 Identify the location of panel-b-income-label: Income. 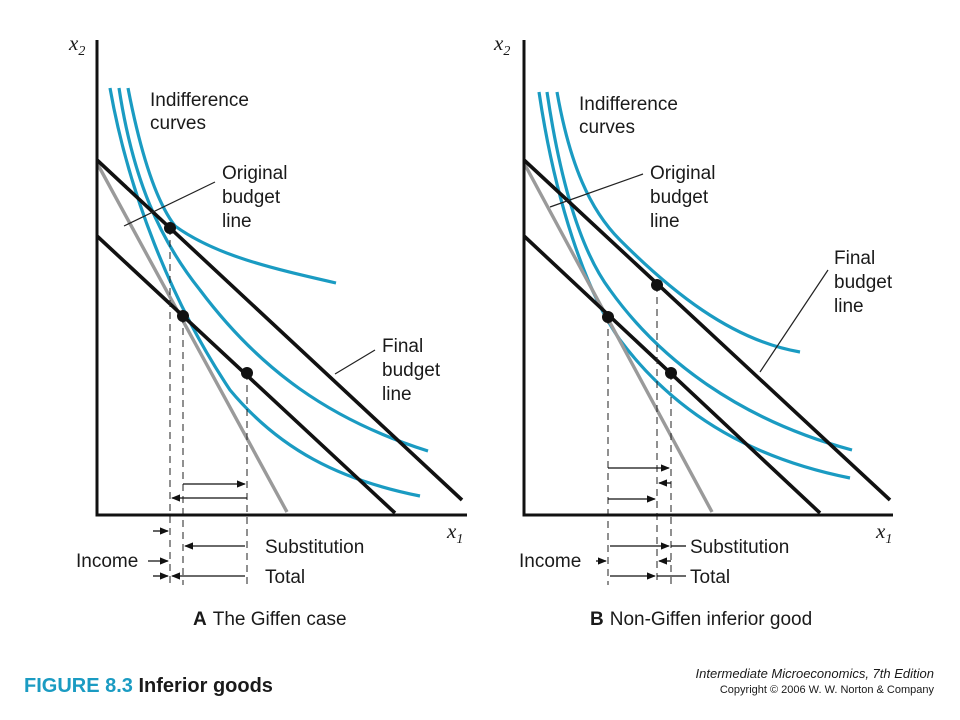
(550, 561).